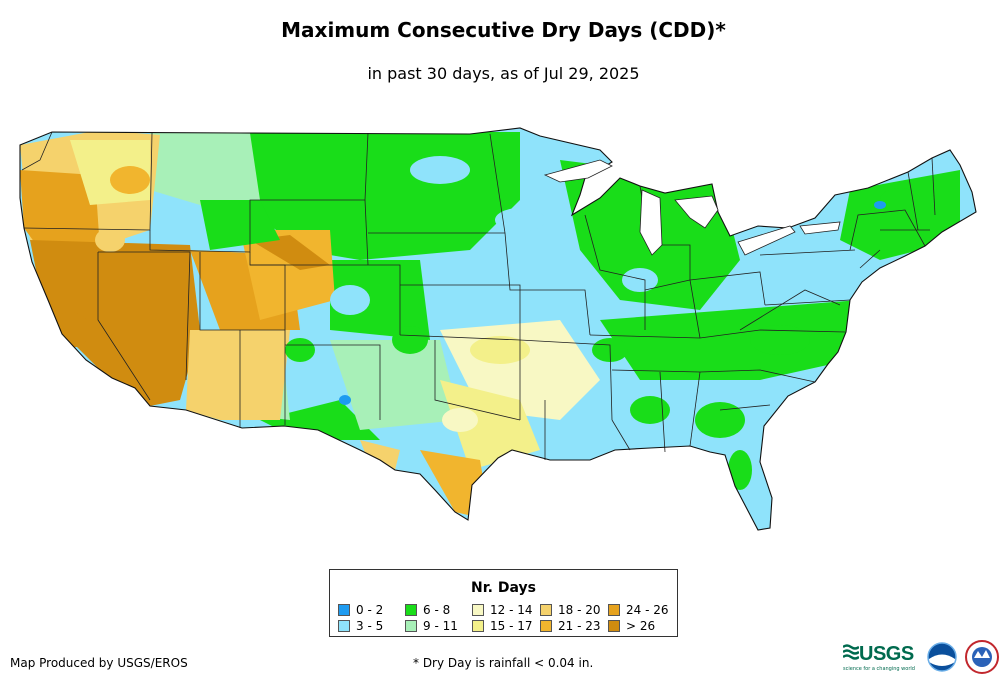 The image size is (1007, 691). What do you see at coordinates (942, 657) in the screenshot?
I see `noaa-logo-icon` at bounding box center [942, 657].